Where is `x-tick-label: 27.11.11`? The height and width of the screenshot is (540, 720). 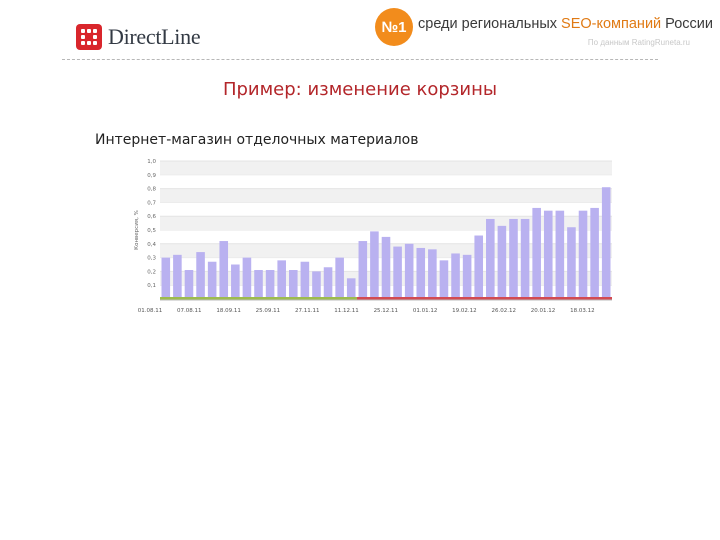
x-tick-label: 27.11.11 is located at coordinates (307, 311).